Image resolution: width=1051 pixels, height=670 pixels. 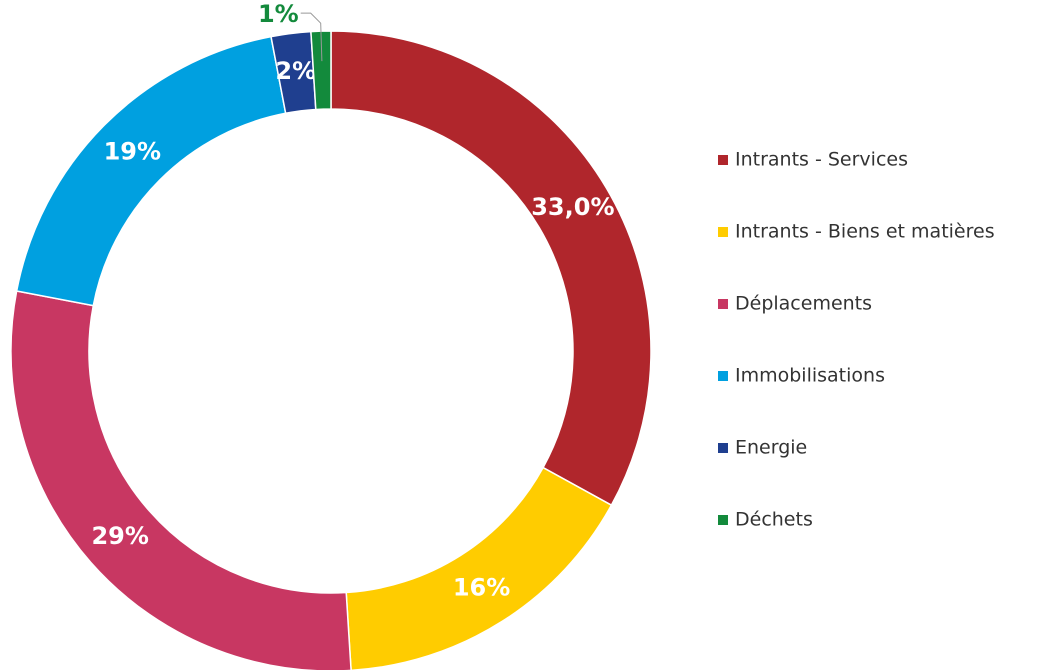 What do you see at coordinates (774, 520) in the screenshot?
I see `legend-label: Déchets` at bounding box center [774, 520].